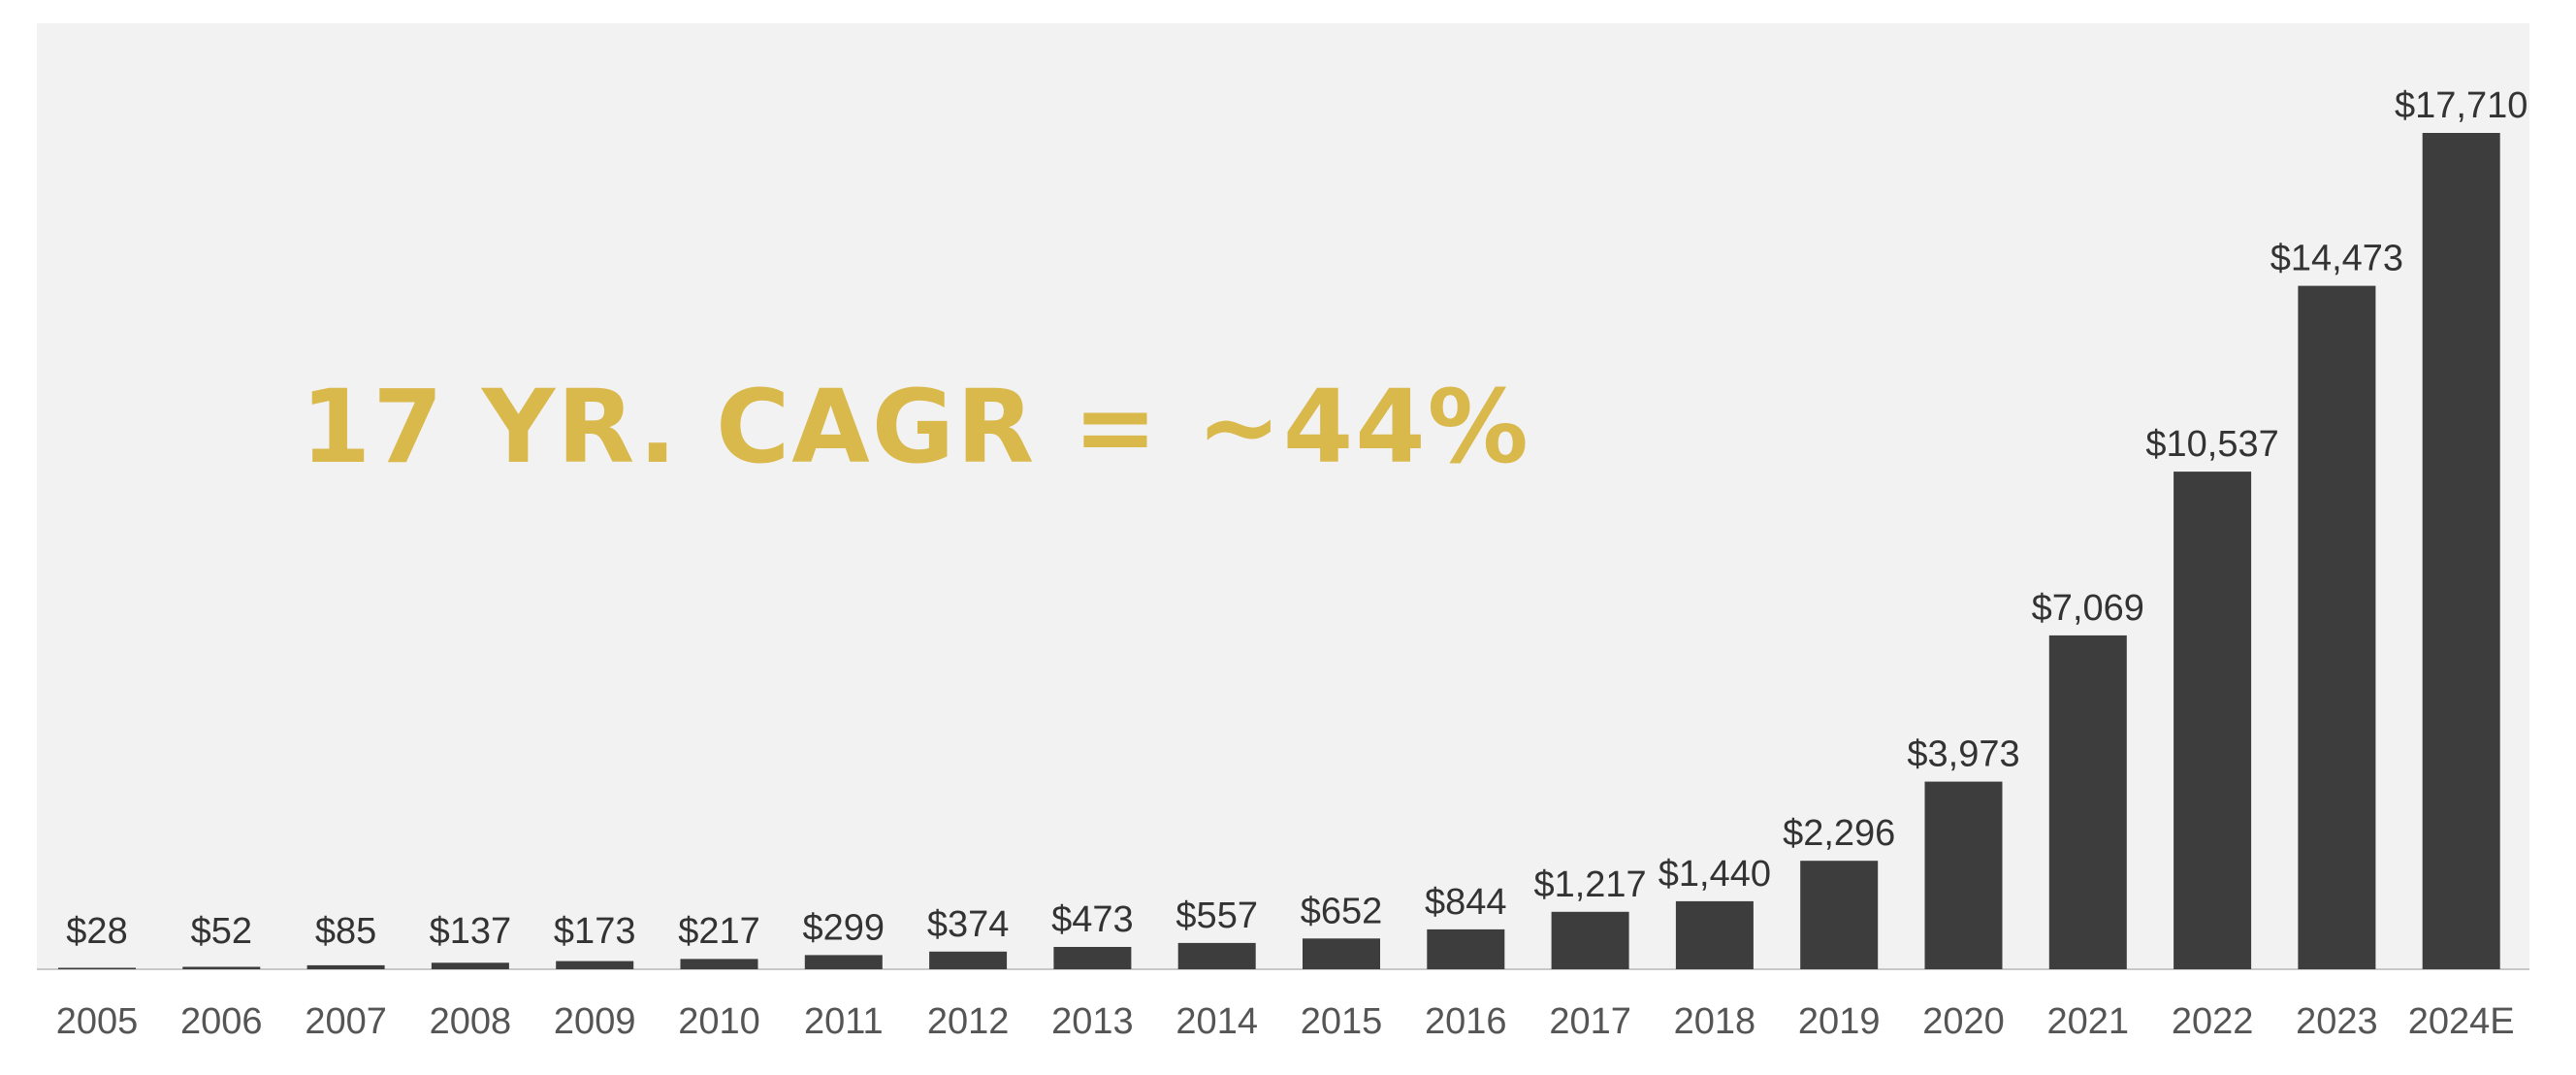 This screenshot has width=2576, height=1075. I want to click on bar-2024e, so click(2461, 551).